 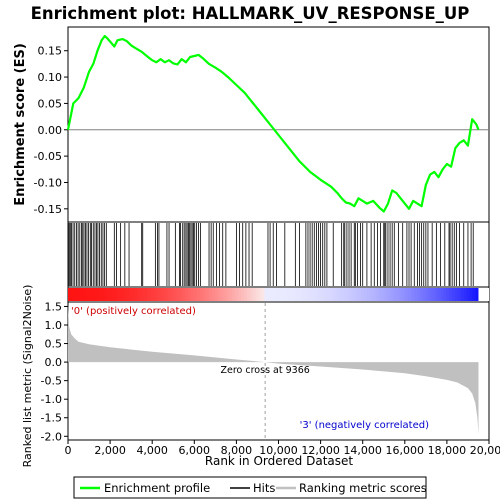 I want to click on metric-x-tick-label: 0, so click(x=68, y=450).